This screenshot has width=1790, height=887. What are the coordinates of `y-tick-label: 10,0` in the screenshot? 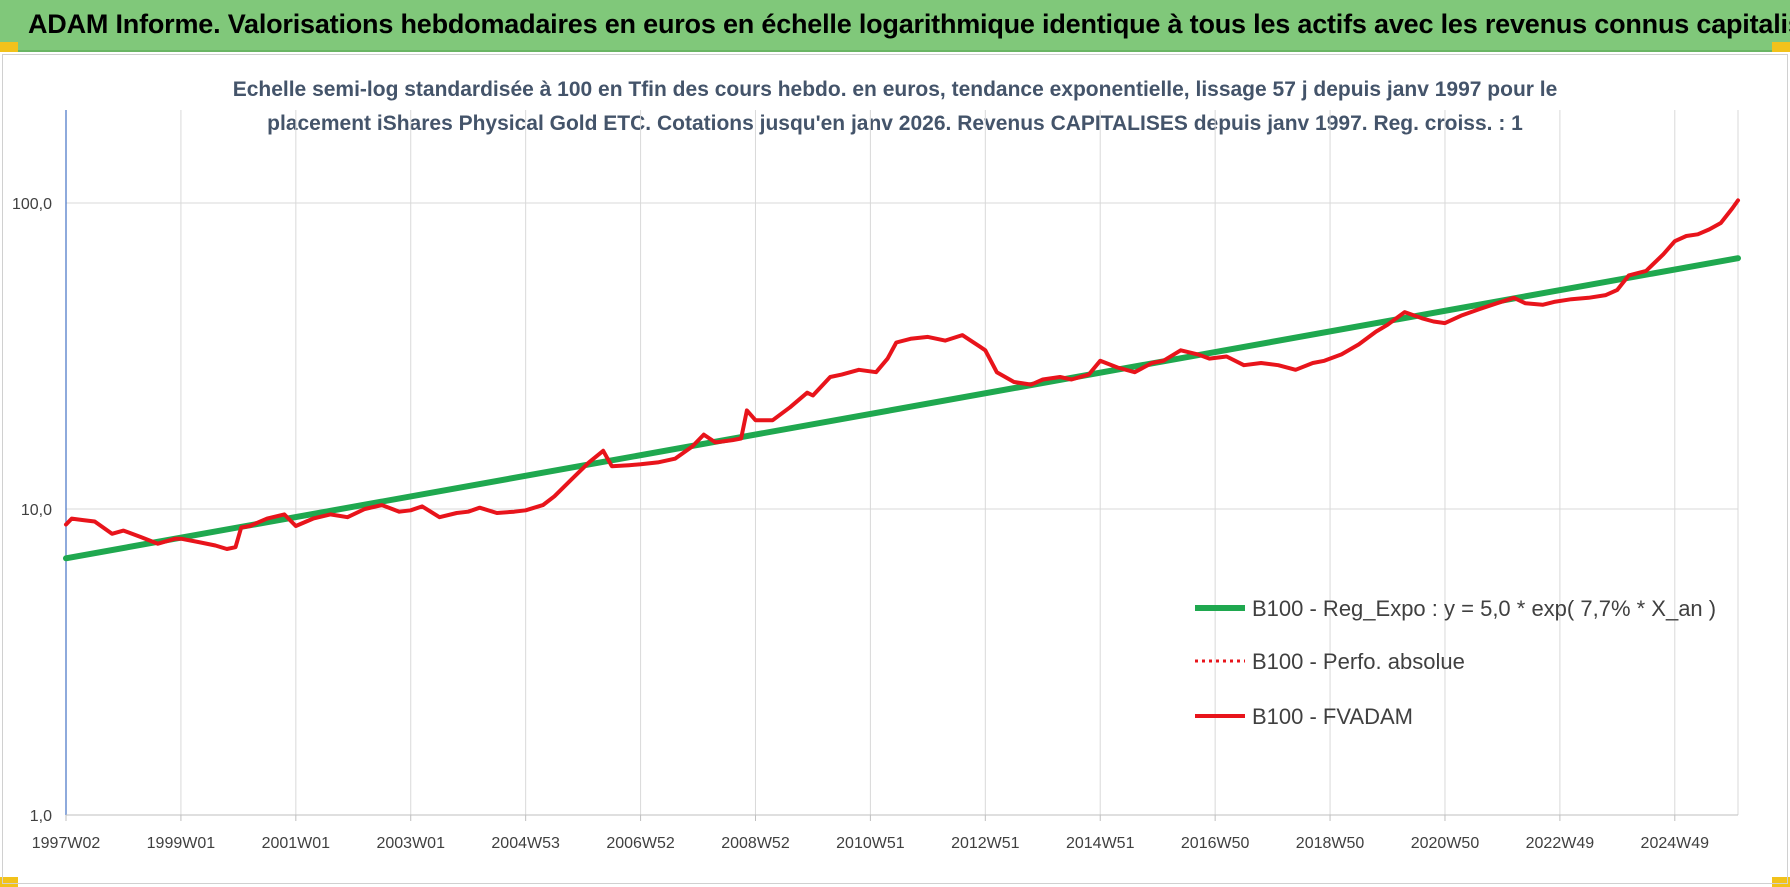 It's located at (36, 510).